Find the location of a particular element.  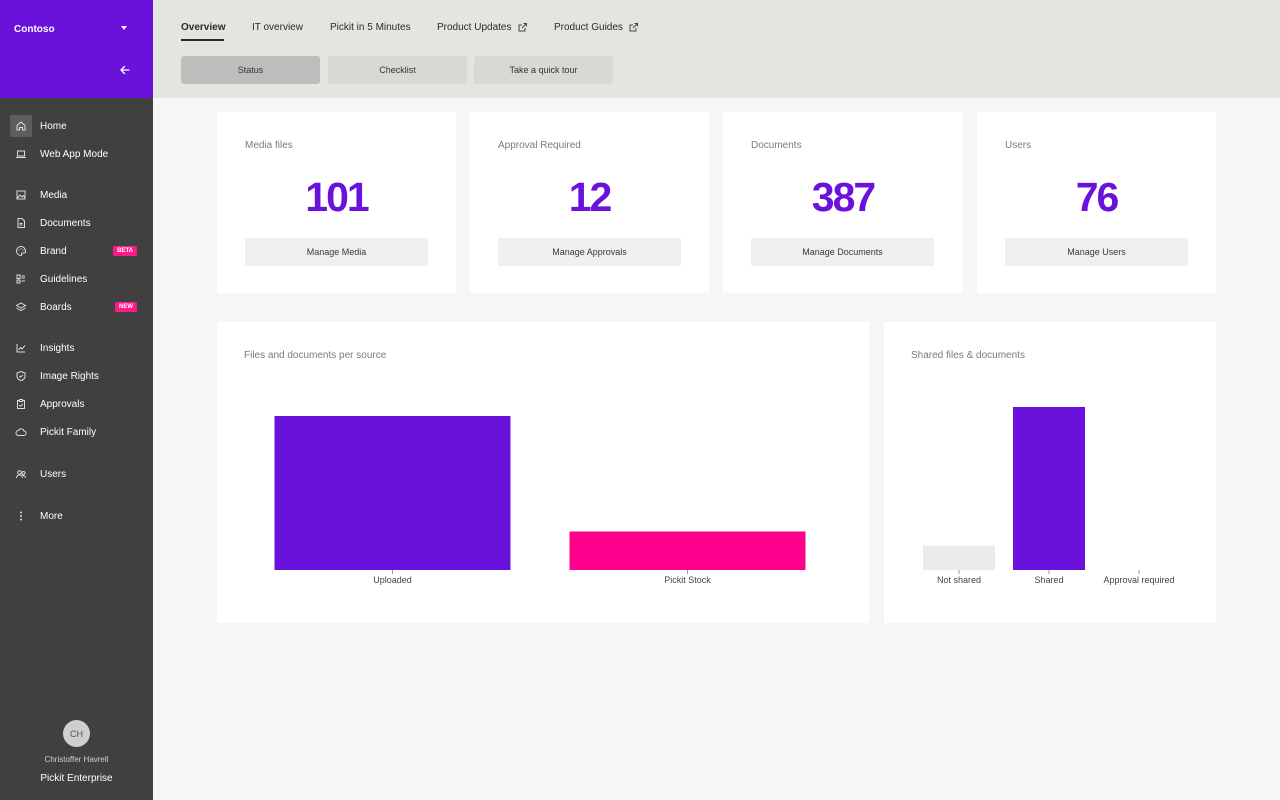

sidebar-item-label: Documents is located at coordinates (65, 223).